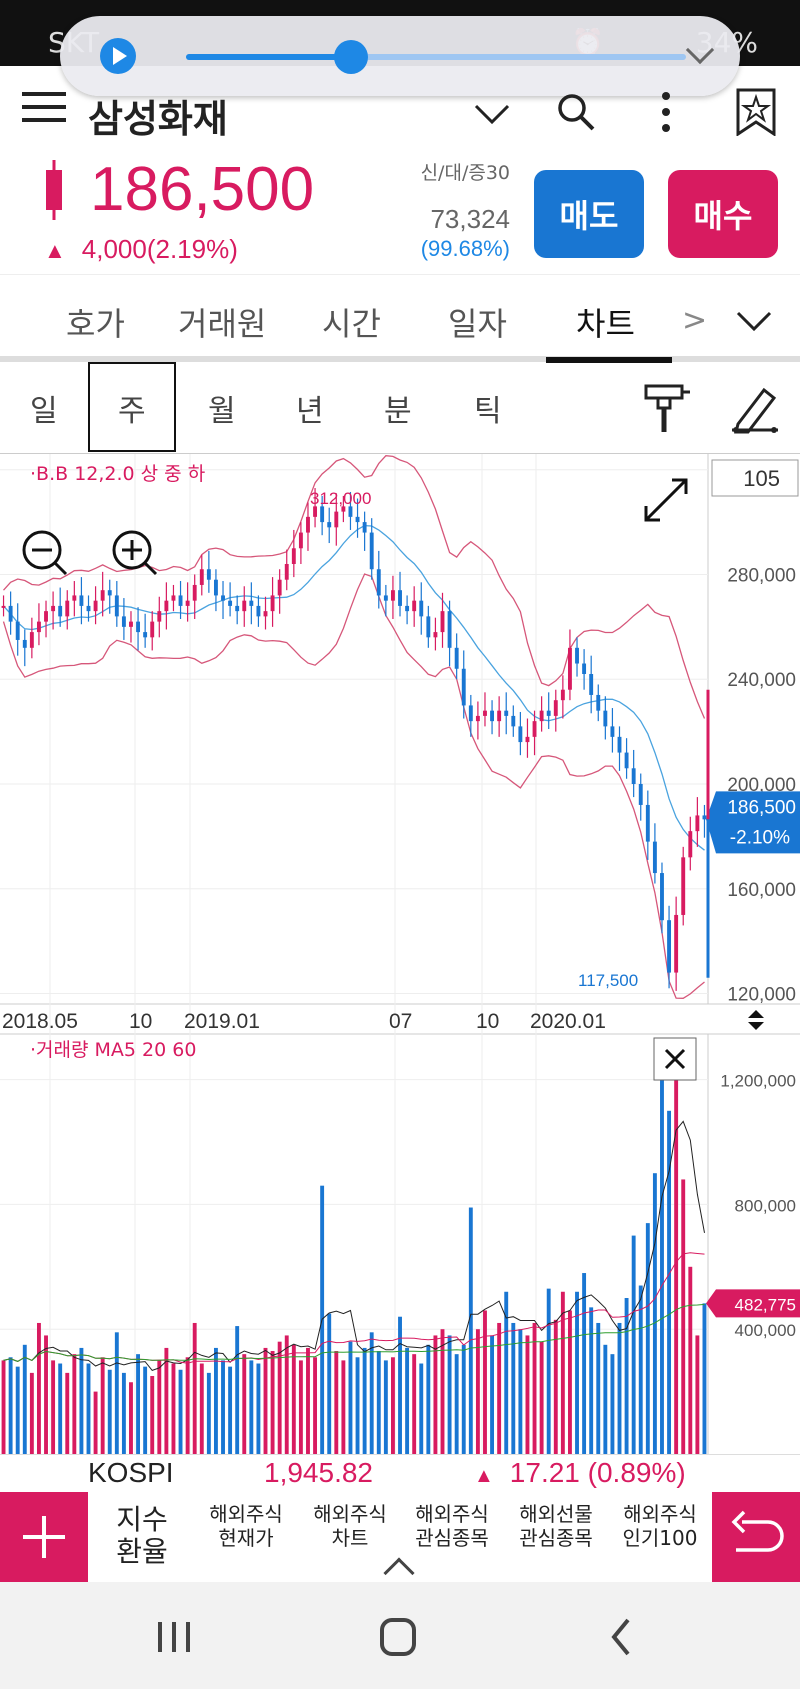 Image resolution: width=800 pixels, height=1689 pixels. I want to click on nav-overseas-top100: 해외주식 인기100, so click(660, 1526).